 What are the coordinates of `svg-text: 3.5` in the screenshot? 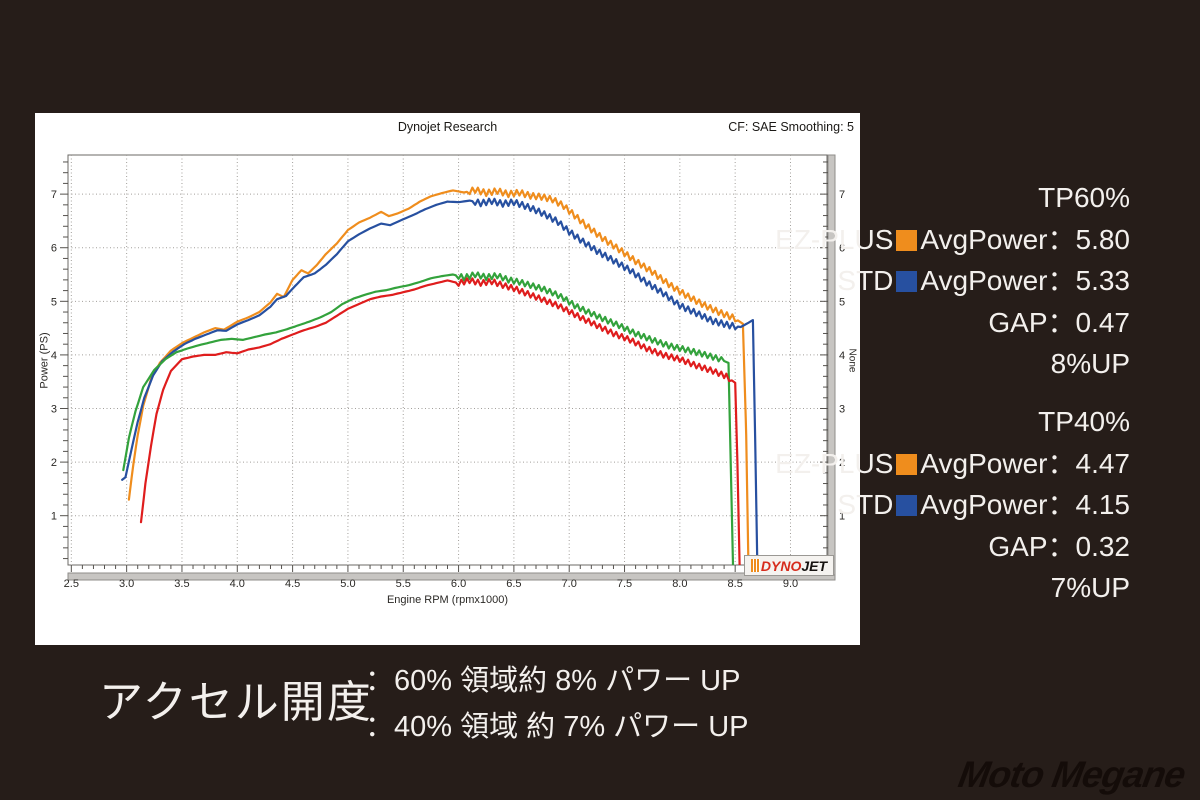 It's located at (181, 584).